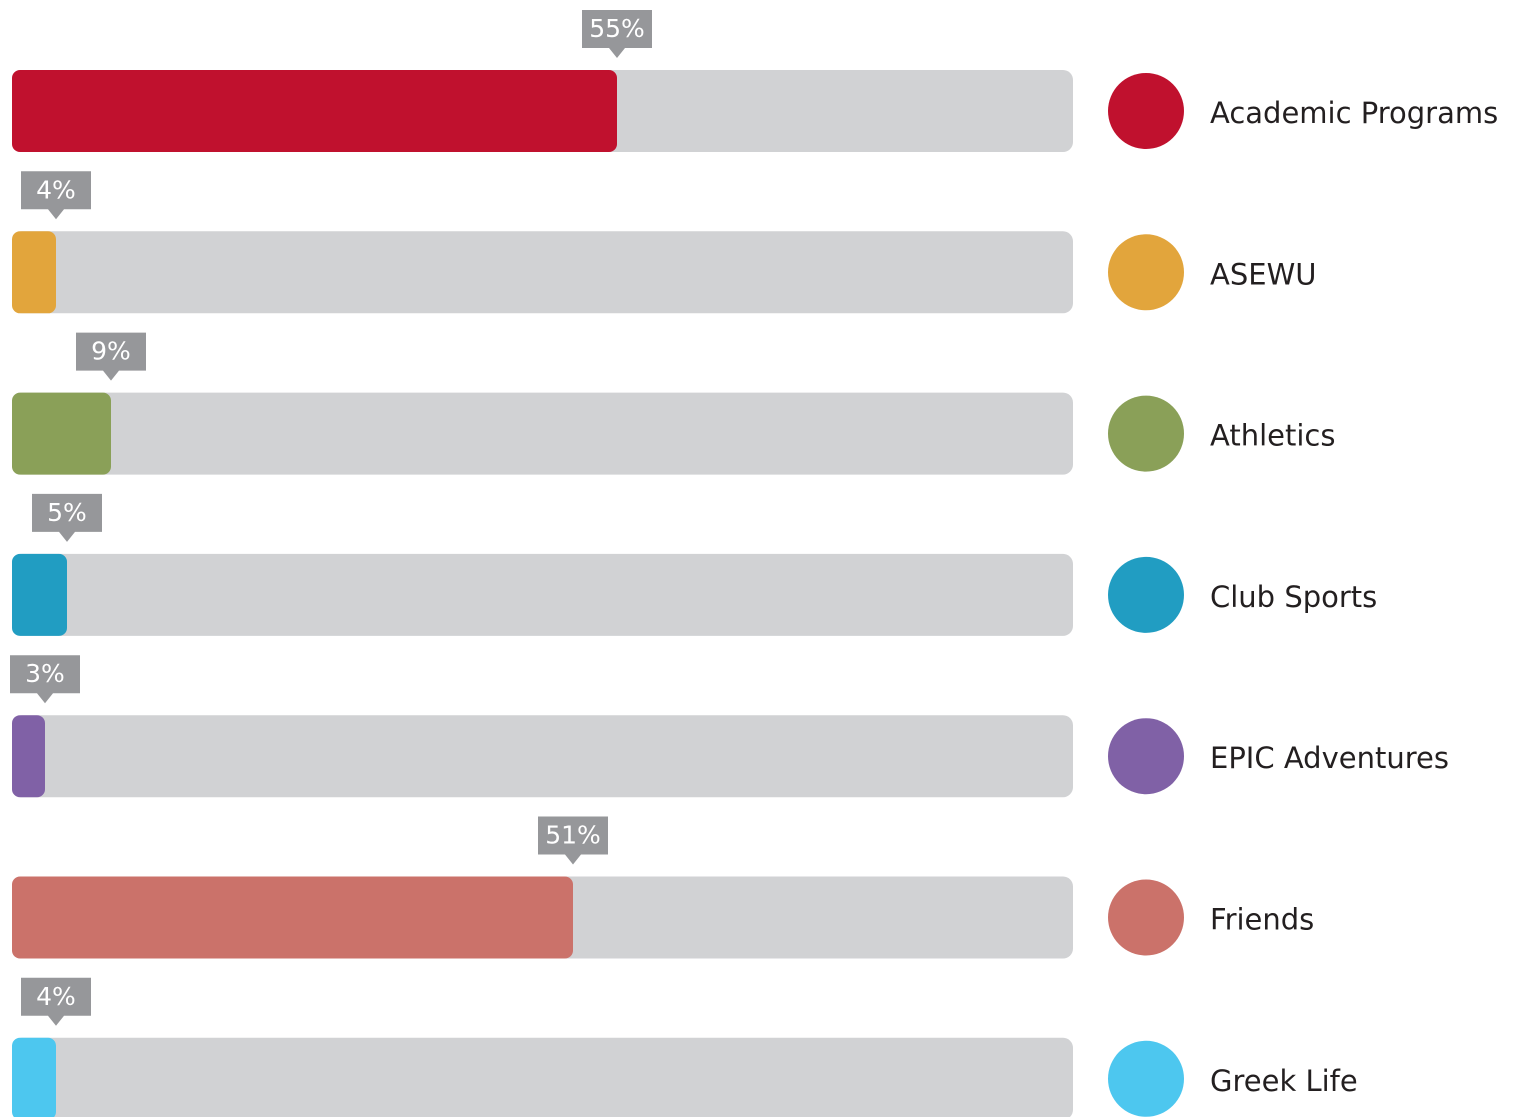 This screenshot has height=1117, width=1514. I want to click on legend-label: Friends, so click(1262, 920).